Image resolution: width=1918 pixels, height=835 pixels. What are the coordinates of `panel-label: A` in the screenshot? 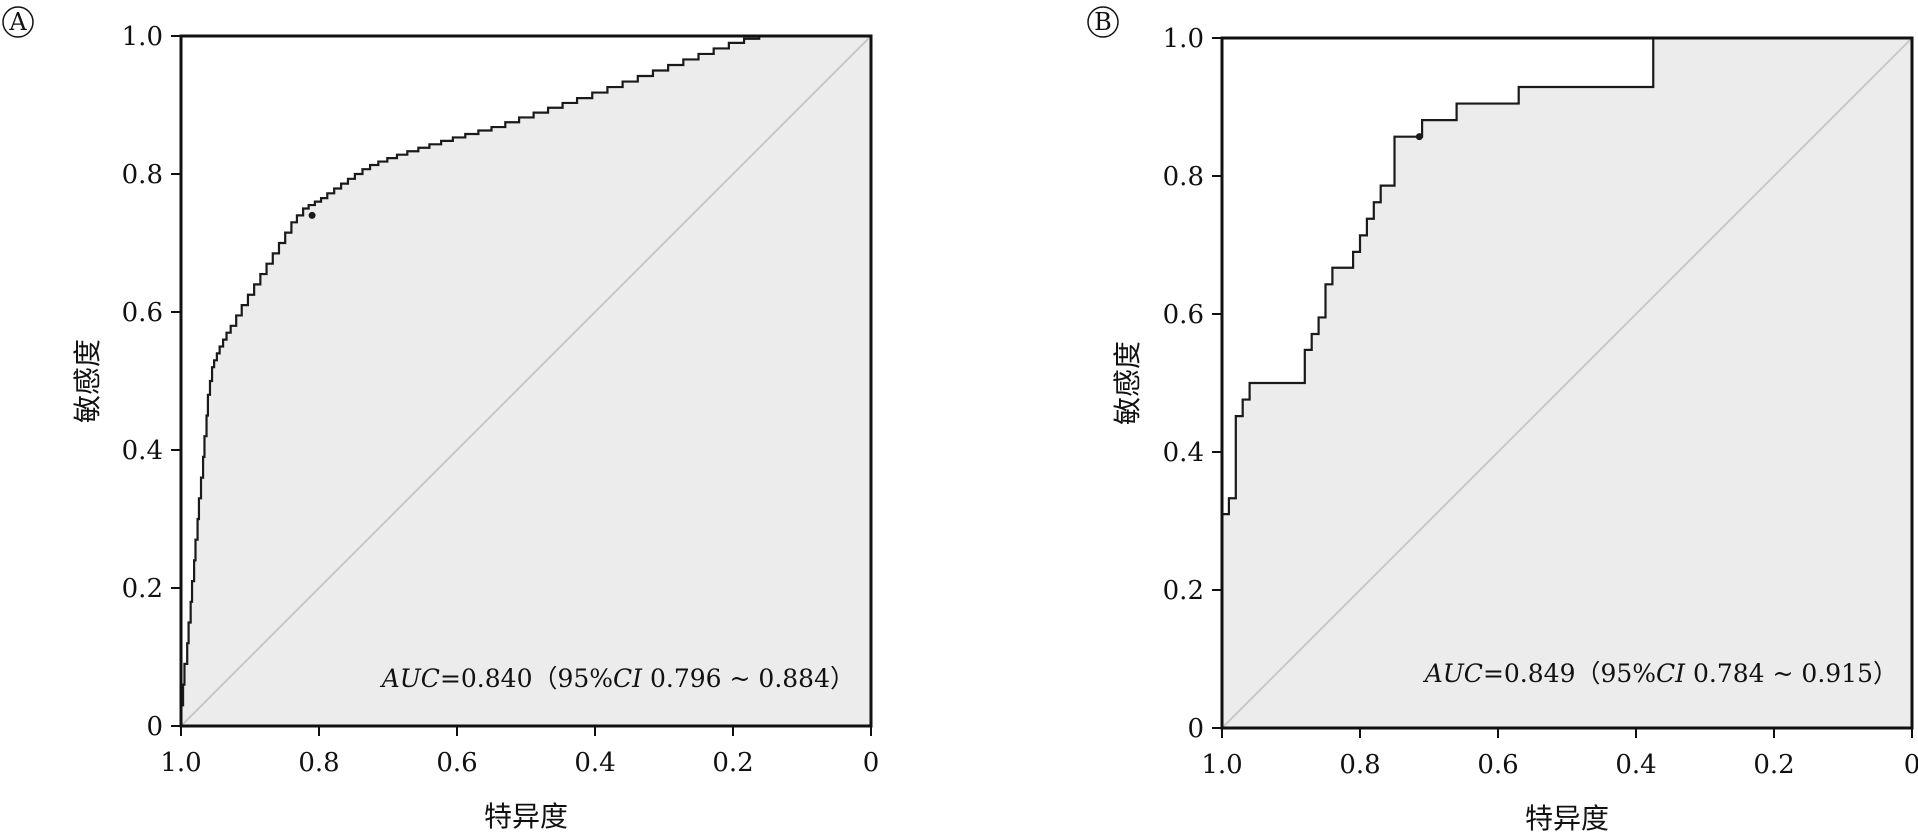 It's located at (18, 22).